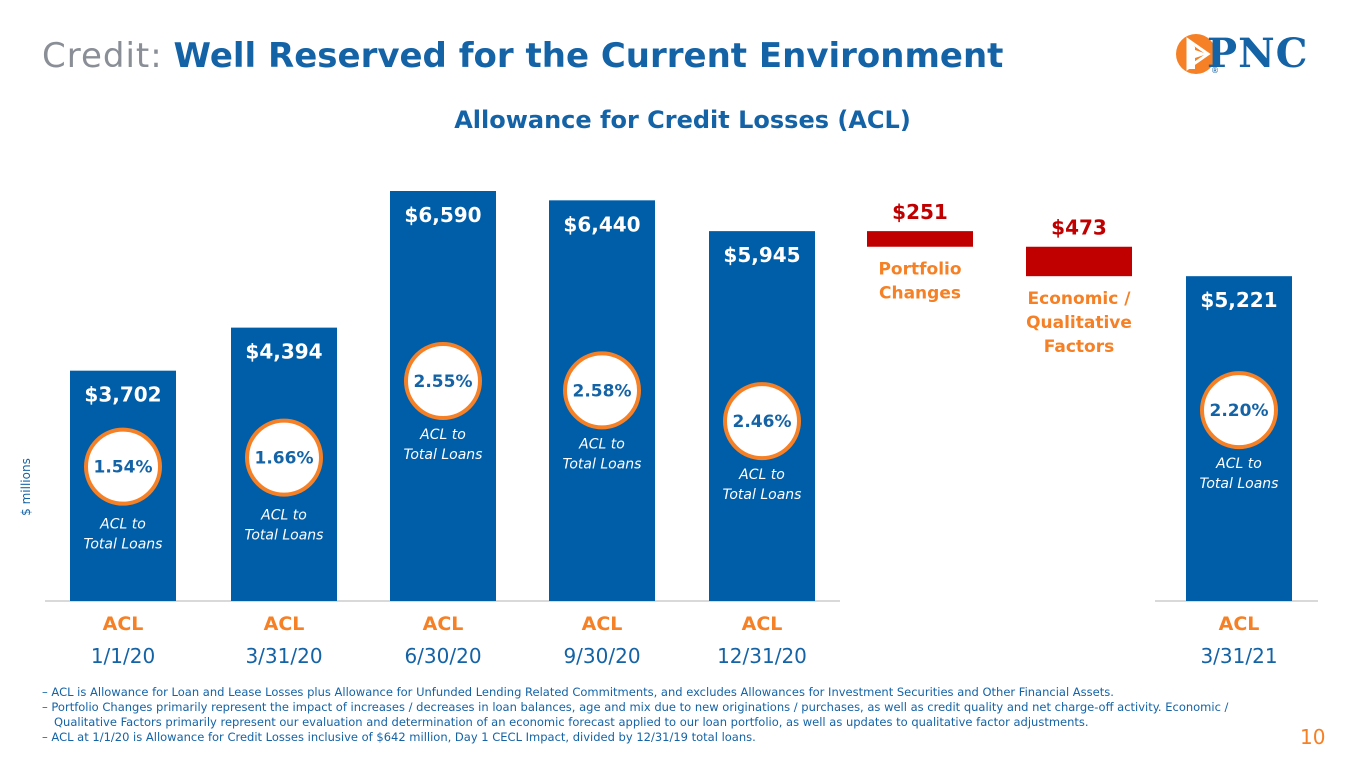  Describe the element at coordinates (442, 215) in the screenshot. I see `bar-value-label-2: $6,590` at that location.